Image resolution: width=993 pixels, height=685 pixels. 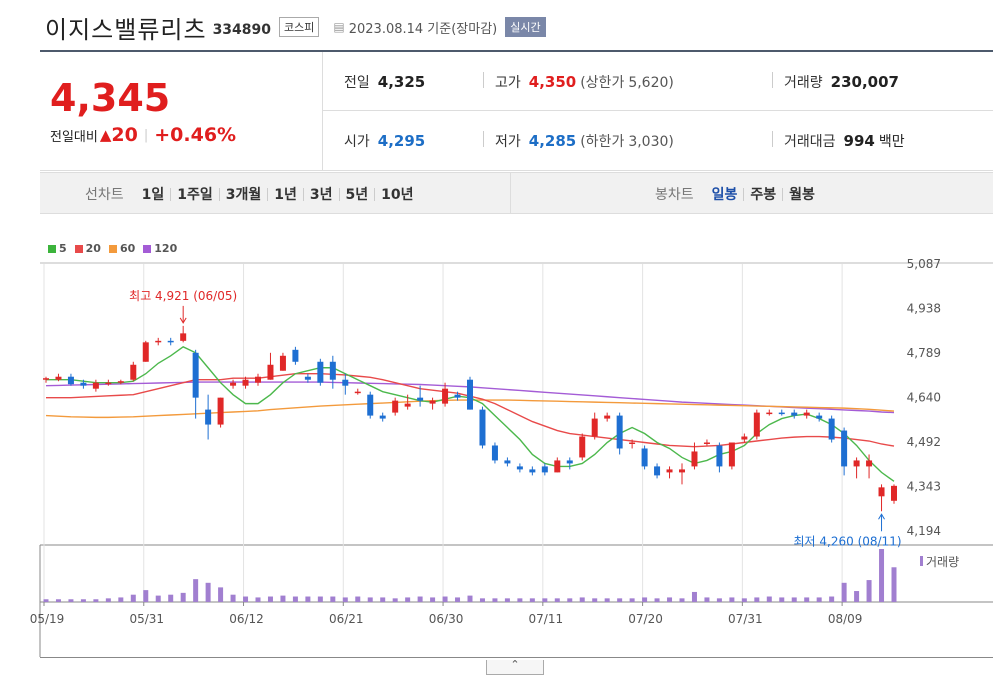 I want to click on legend-label: 120, so click(x=166, y=248).